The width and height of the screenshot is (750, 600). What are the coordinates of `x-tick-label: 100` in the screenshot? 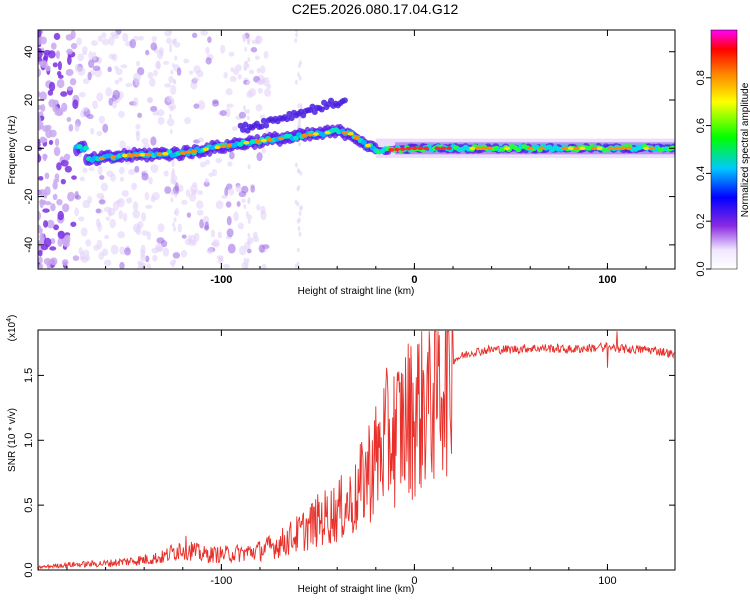 It's located at (607, 581).